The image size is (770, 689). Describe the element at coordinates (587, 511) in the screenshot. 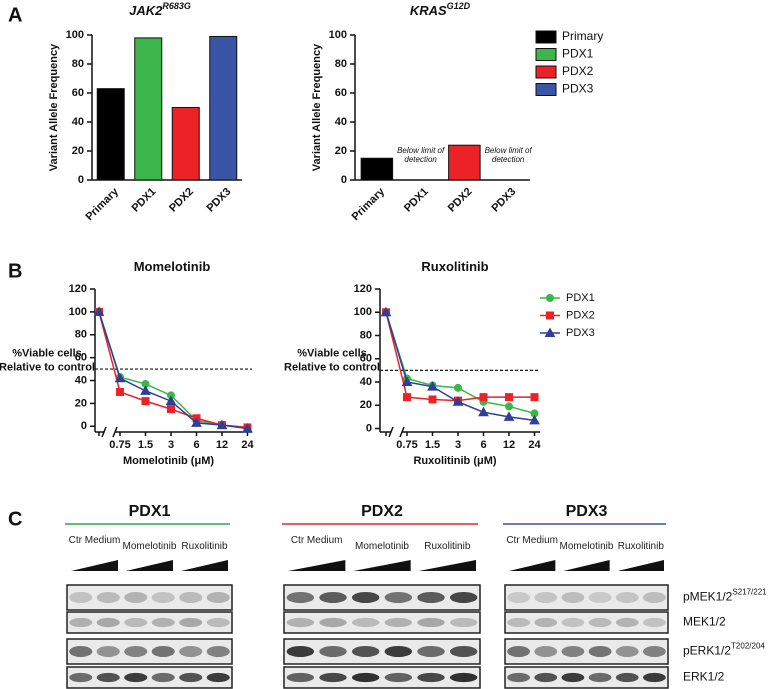

I see `group-title: PDX3` at that location.